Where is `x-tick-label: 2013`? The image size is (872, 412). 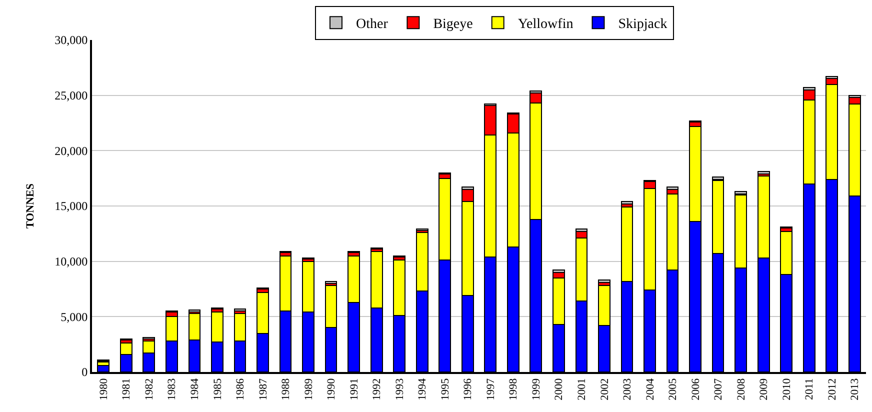 x-tick-label: 2013 is located at coordinates (855, 389).